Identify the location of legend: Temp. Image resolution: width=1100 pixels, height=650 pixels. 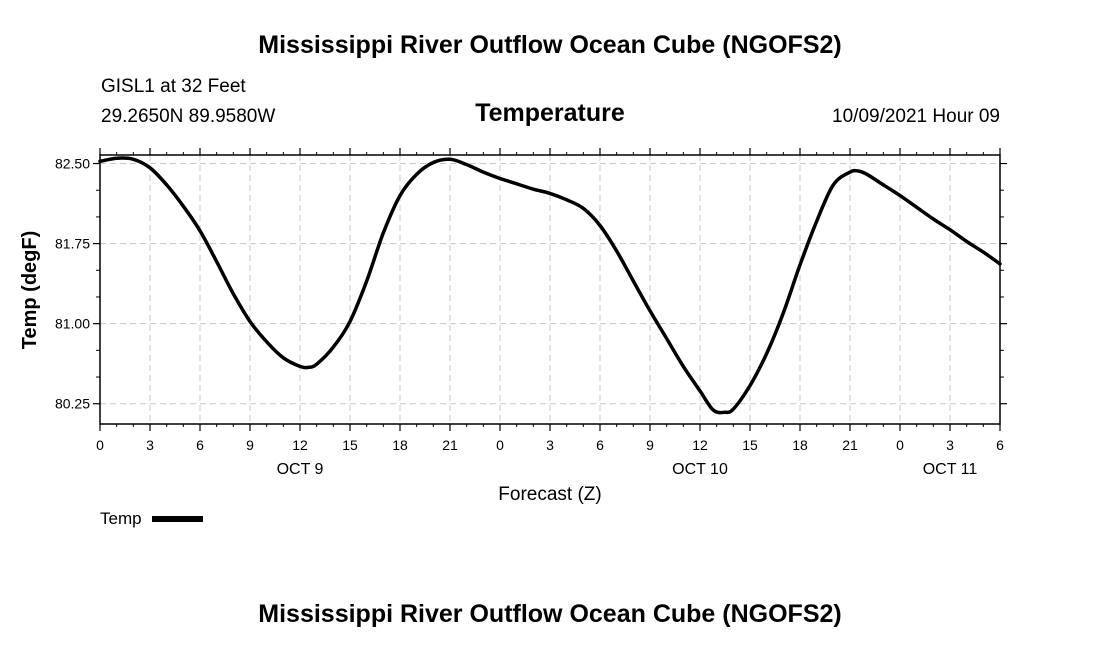
(151, 519).